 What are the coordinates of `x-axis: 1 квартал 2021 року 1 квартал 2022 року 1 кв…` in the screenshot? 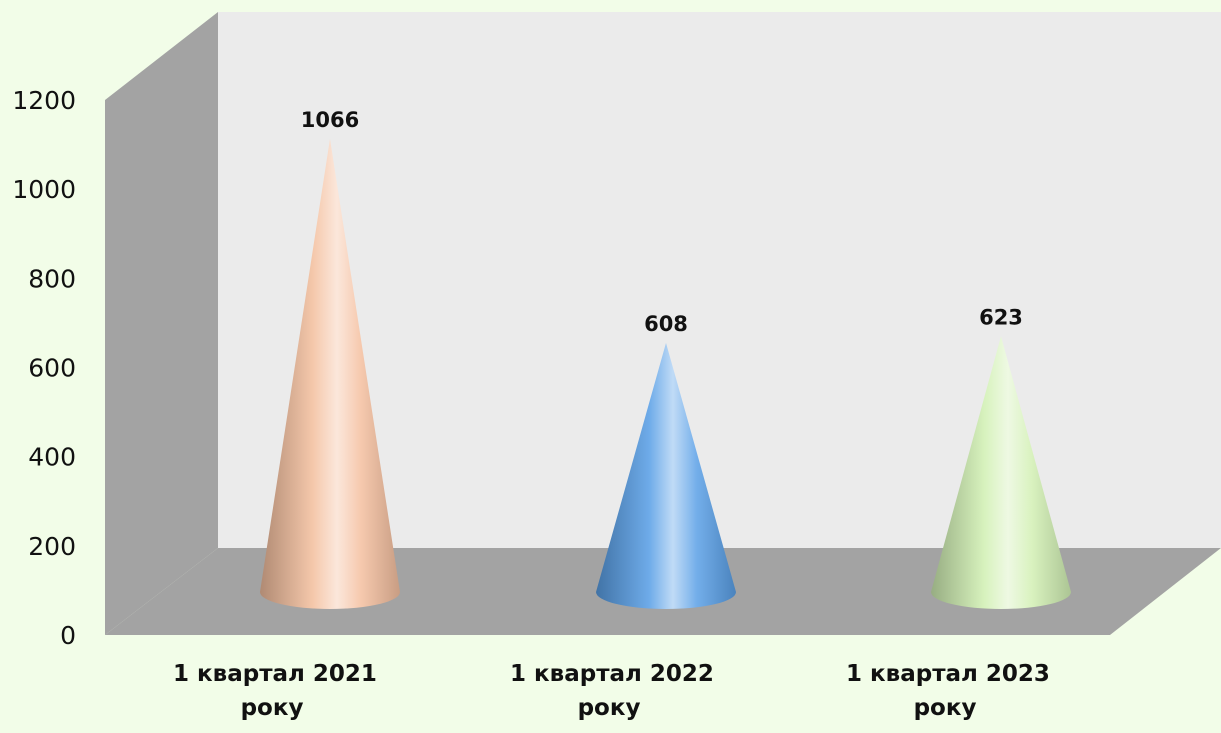 It's located at (611, 691).